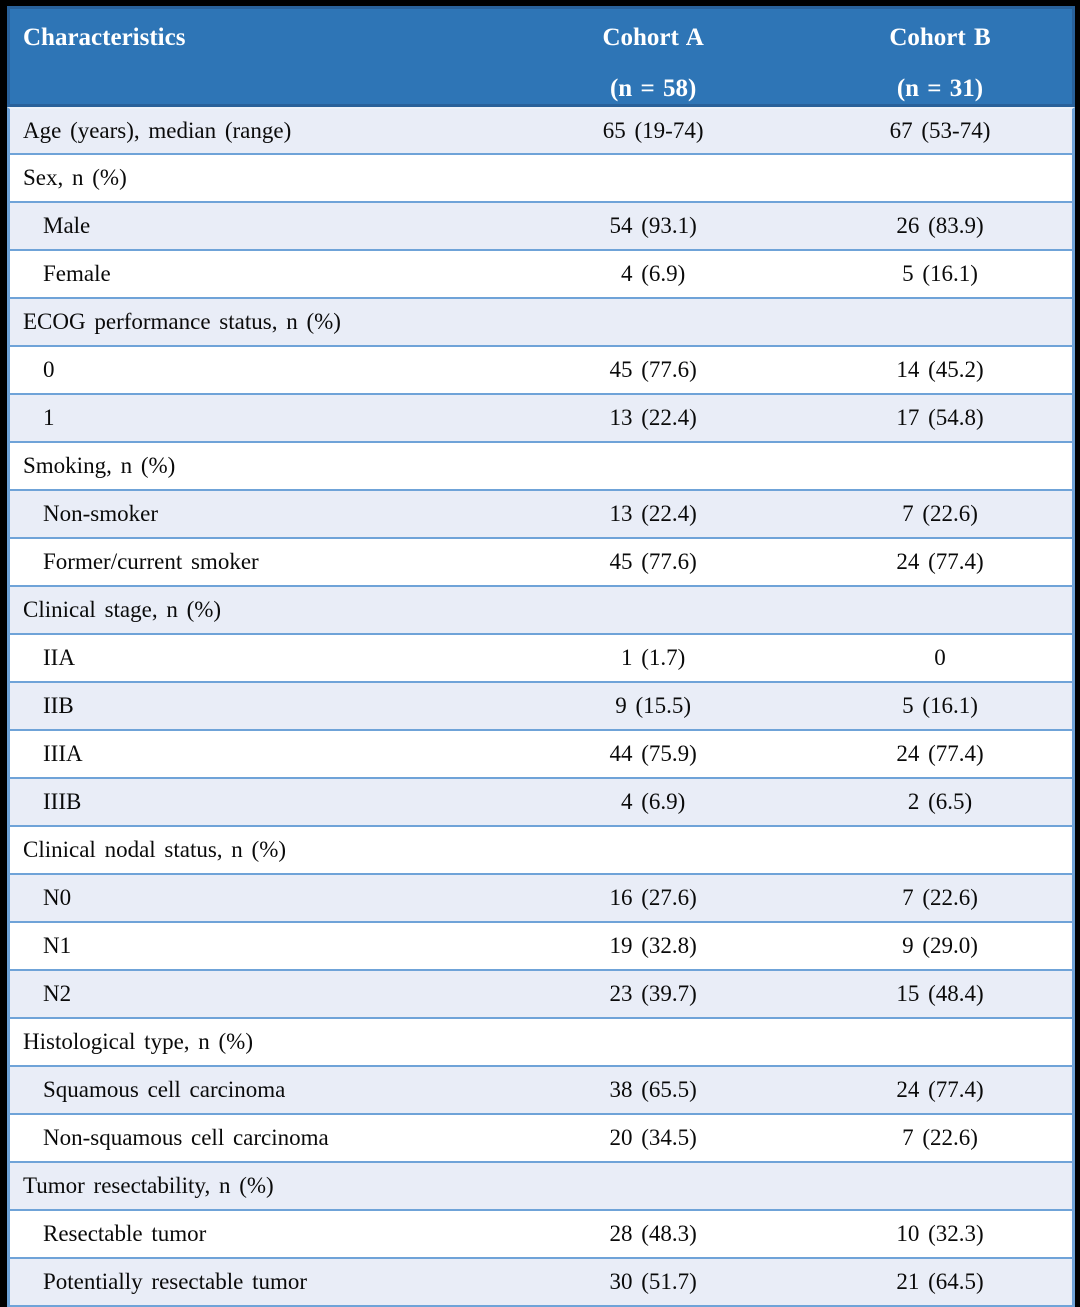  Describe the element at coordinates (653, 1283) in the screenshot. I see `cohort-a-value: 30 (51.7)` at that location.